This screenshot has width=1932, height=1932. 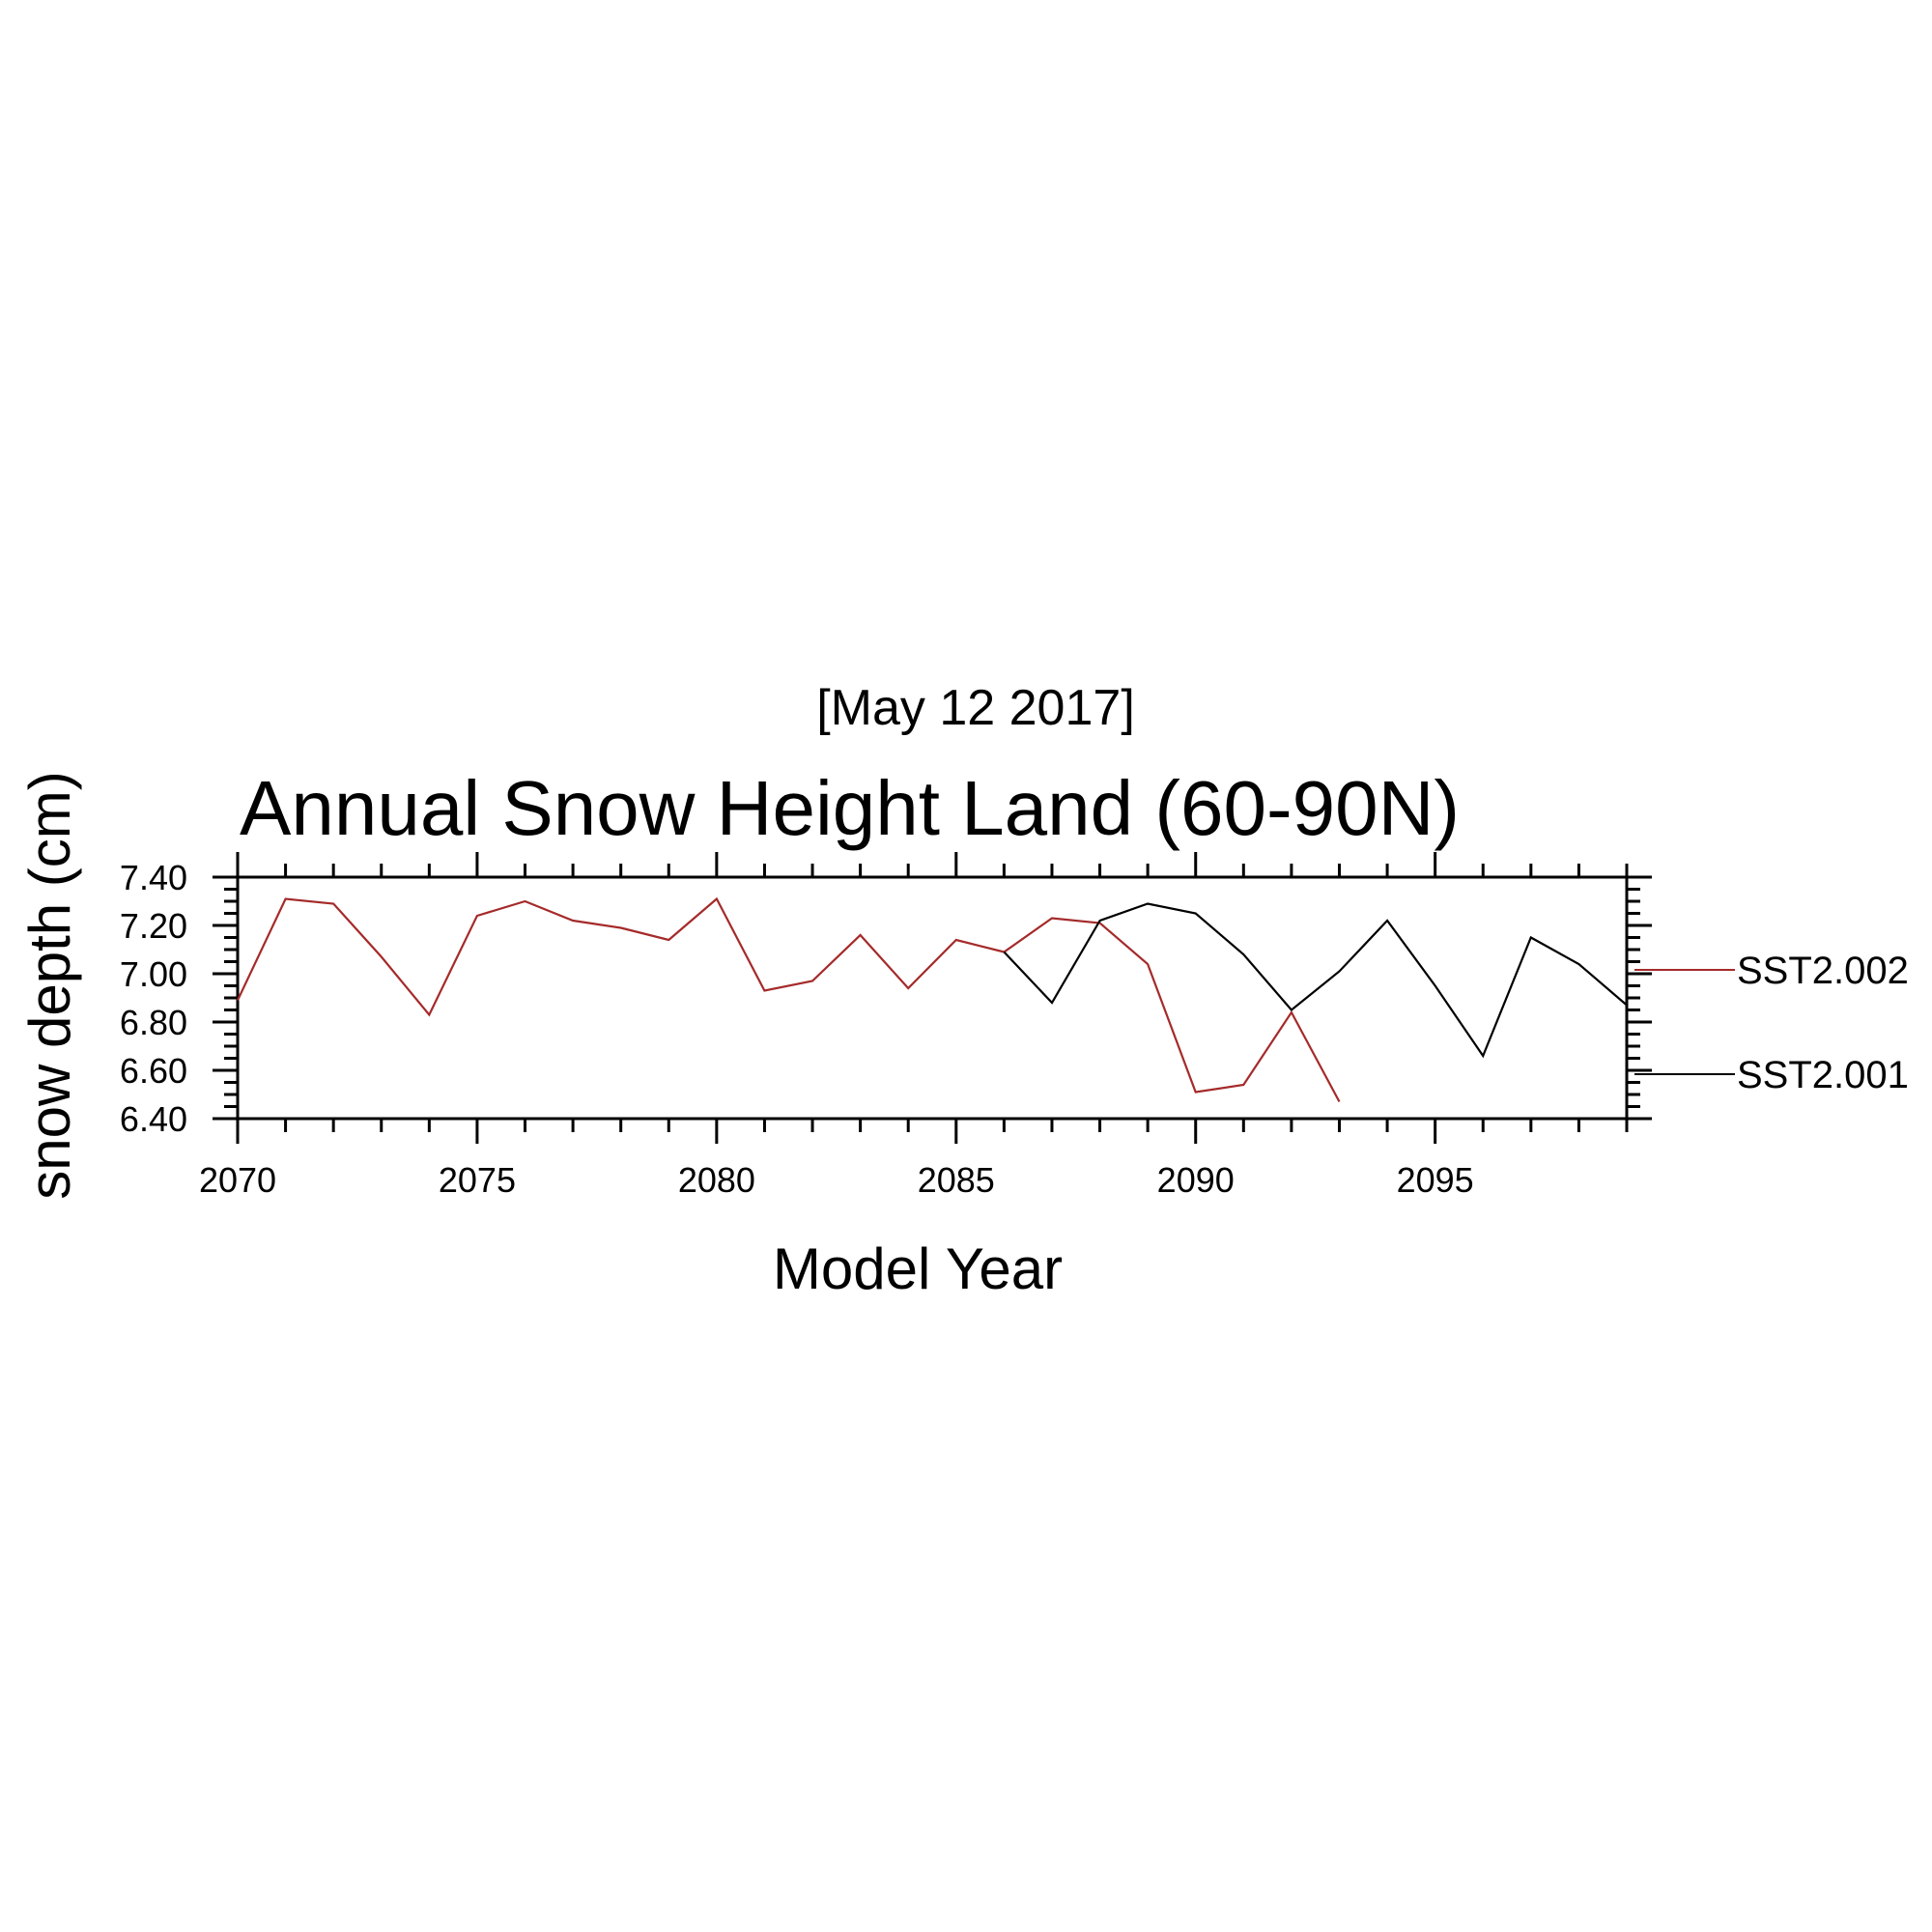 What do you see at coordinates (153, 974) in the screenshot?
I see `y-tick-label: 7.00` at bounding box center [153, 974].